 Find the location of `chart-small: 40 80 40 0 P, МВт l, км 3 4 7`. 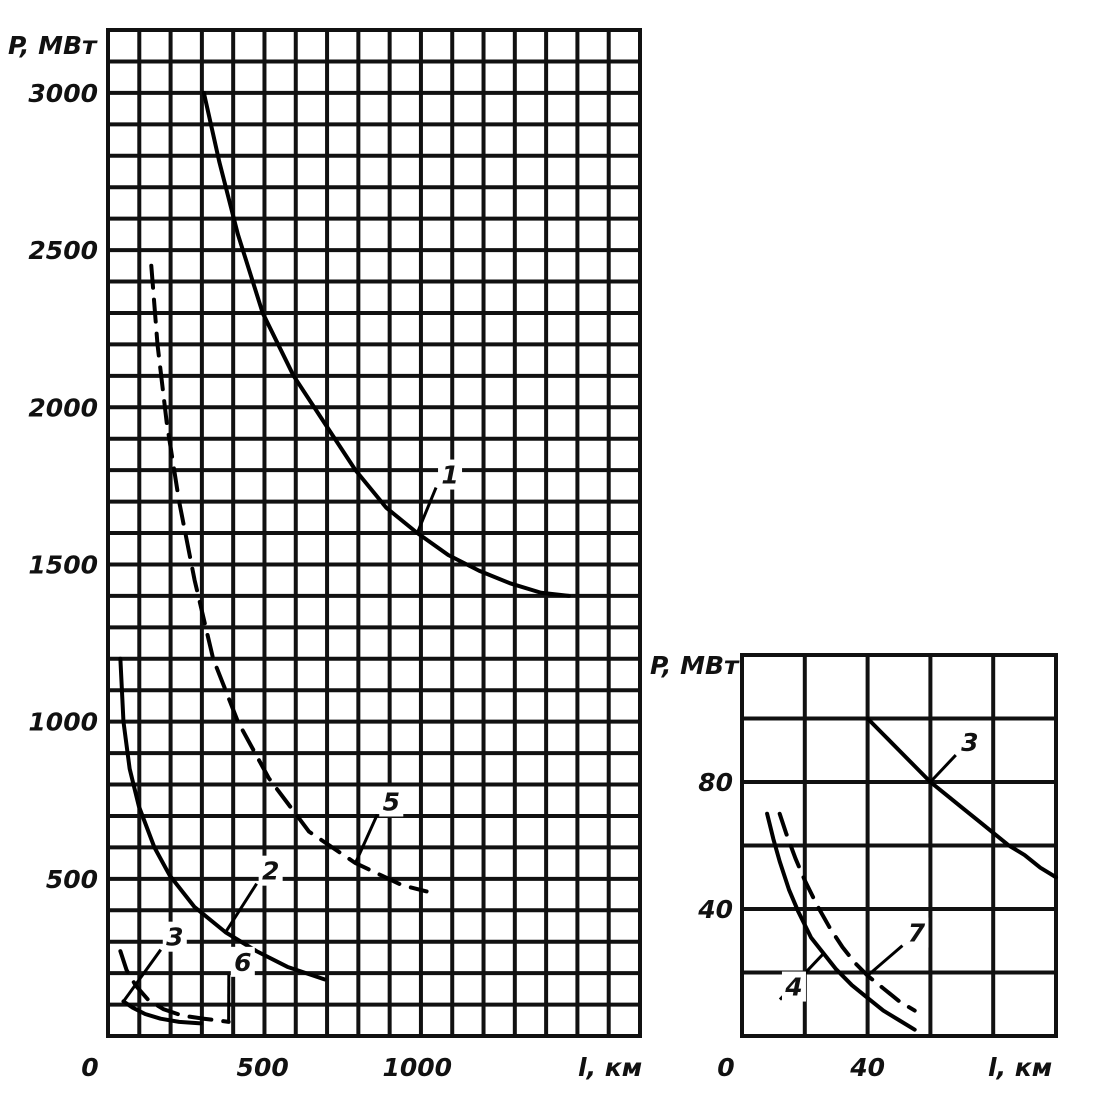

chart-small: 40 80 40 0 P, МВт l, км 3 4 7 is located at coordinates (854, 866).